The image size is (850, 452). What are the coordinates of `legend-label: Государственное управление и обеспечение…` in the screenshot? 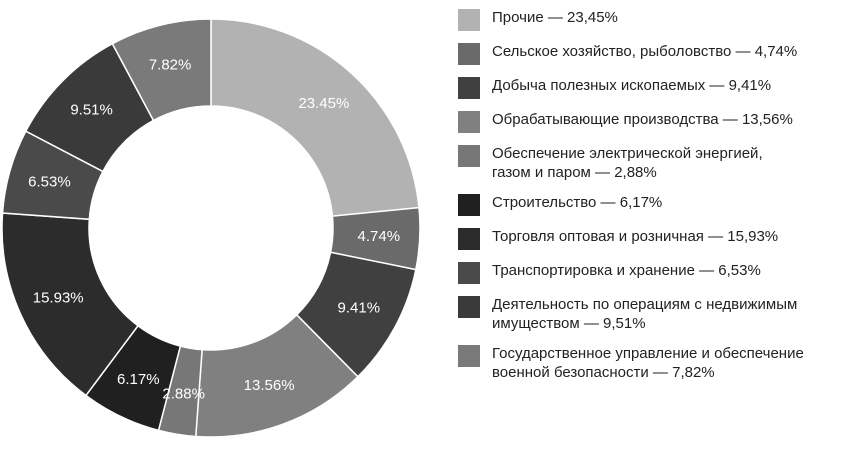 It's located at (648, 363).